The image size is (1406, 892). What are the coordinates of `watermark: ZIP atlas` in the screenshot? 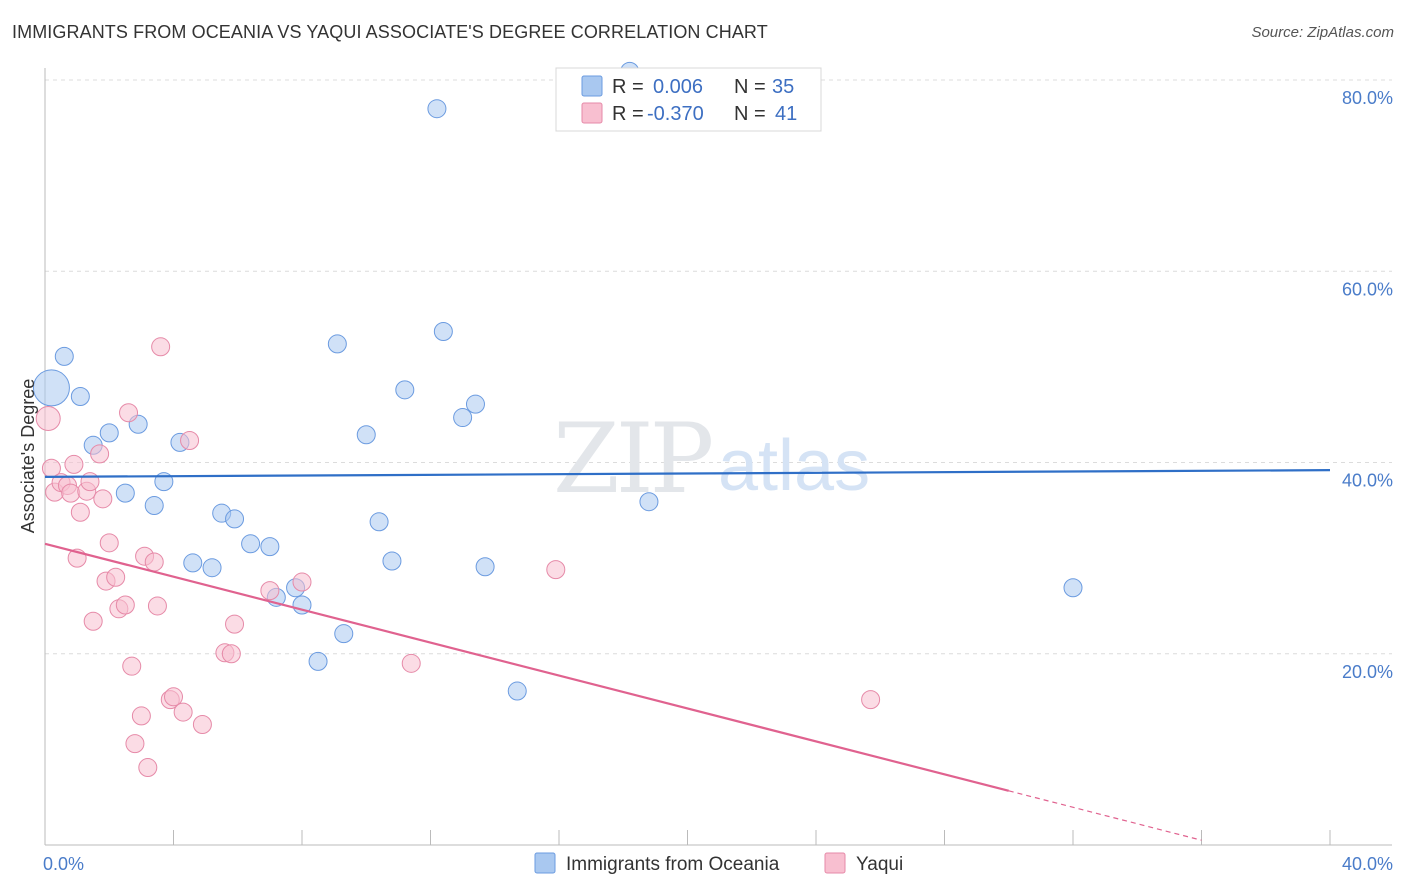 It's located at (711, 459).